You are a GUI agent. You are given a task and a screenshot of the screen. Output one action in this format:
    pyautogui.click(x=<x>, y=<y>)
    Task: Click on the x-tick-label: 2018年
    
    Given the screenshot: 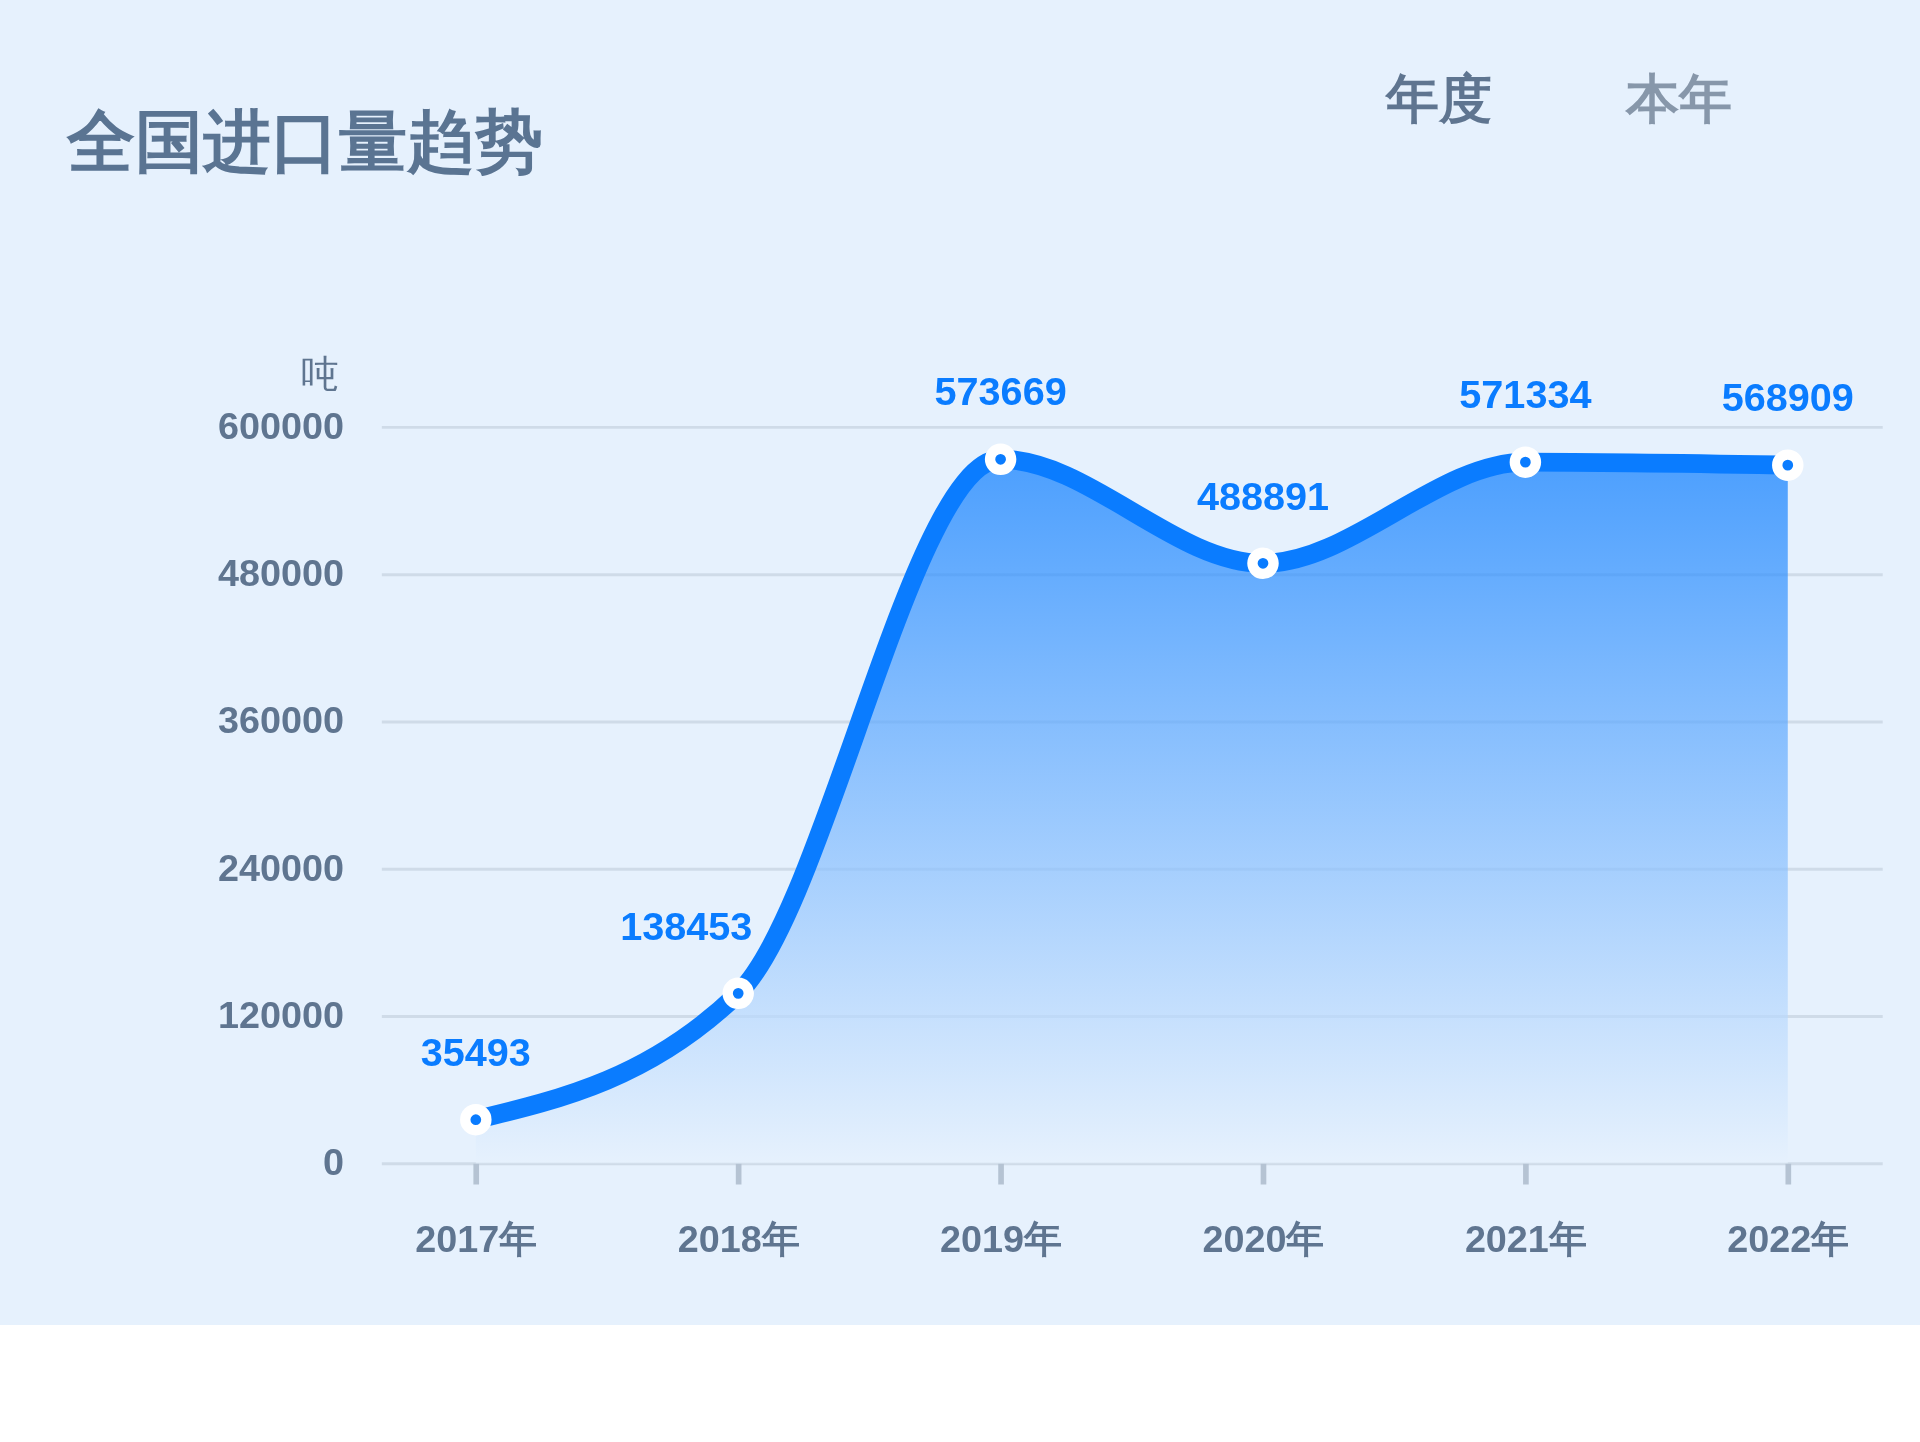 What is the action you would take?
    pyautogui.click(x=738, y=1239)
    